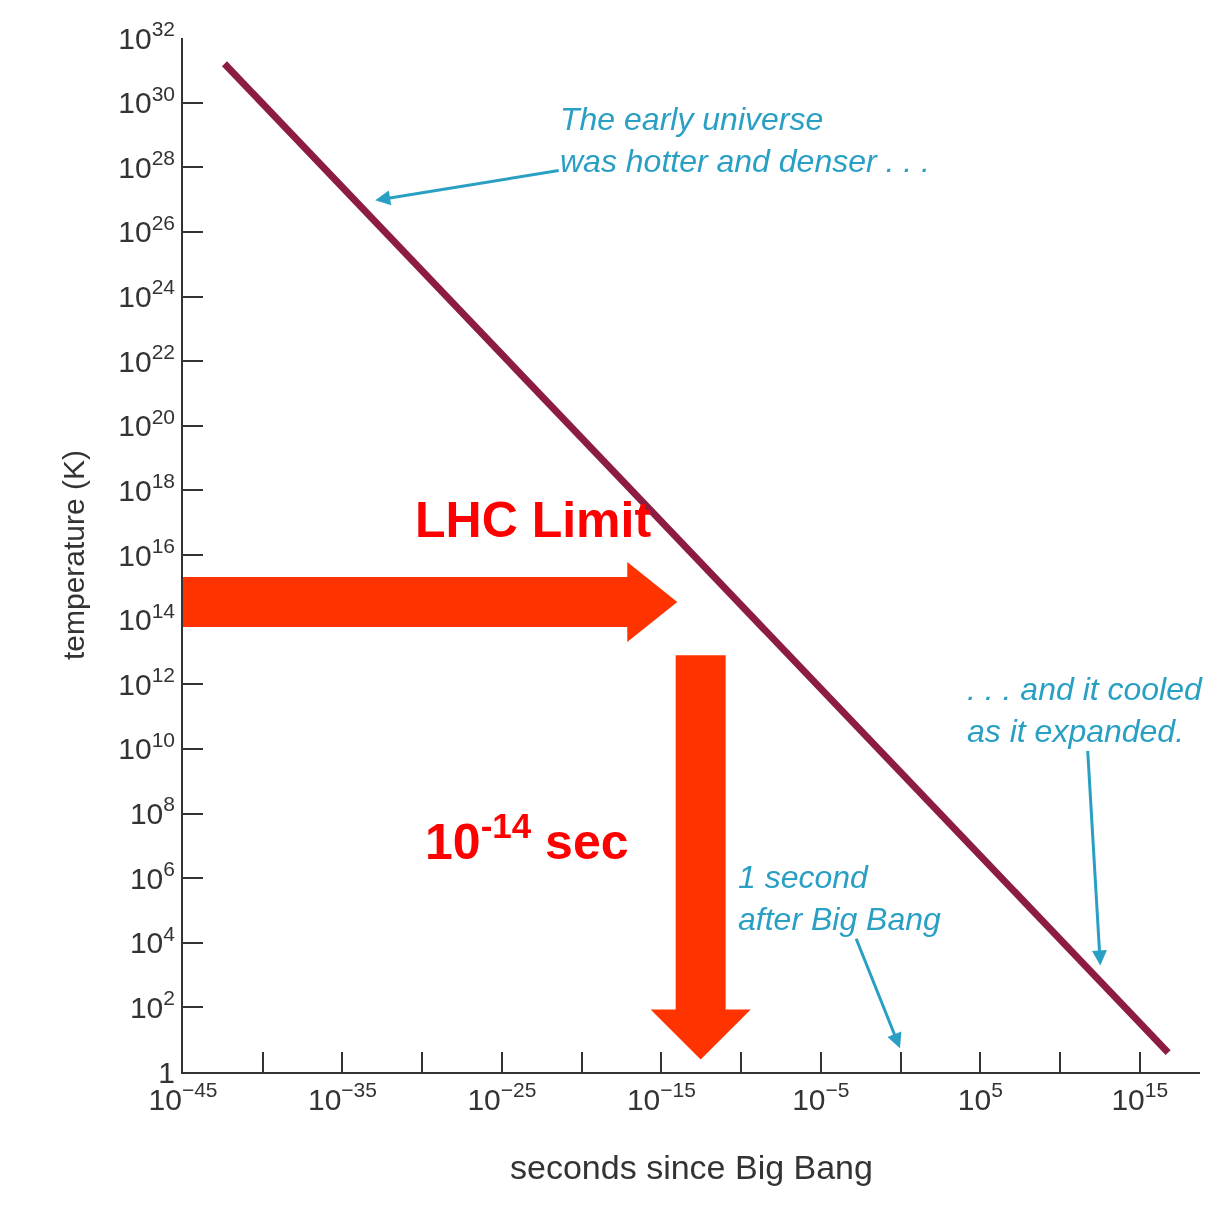 The image size is (1205, 1207). Describe the element at coordinates (745, 140) in the screenshot. I see `annotation: The early universe was hotter and denser . . .` at that location.